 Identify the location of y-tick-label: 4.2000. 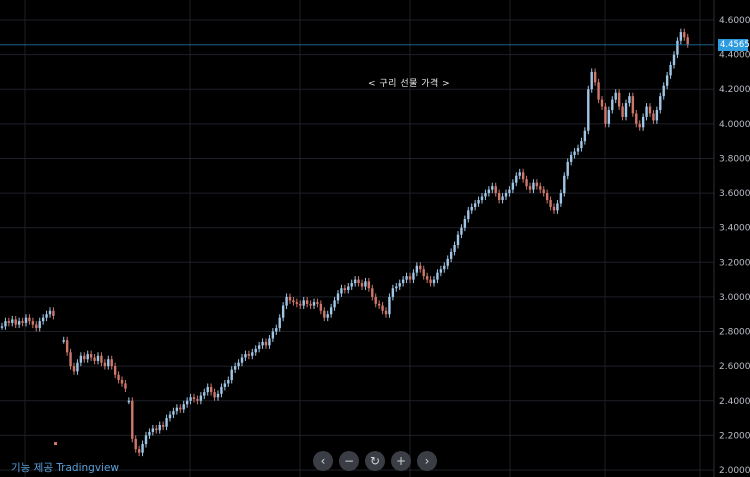
(734, 90).